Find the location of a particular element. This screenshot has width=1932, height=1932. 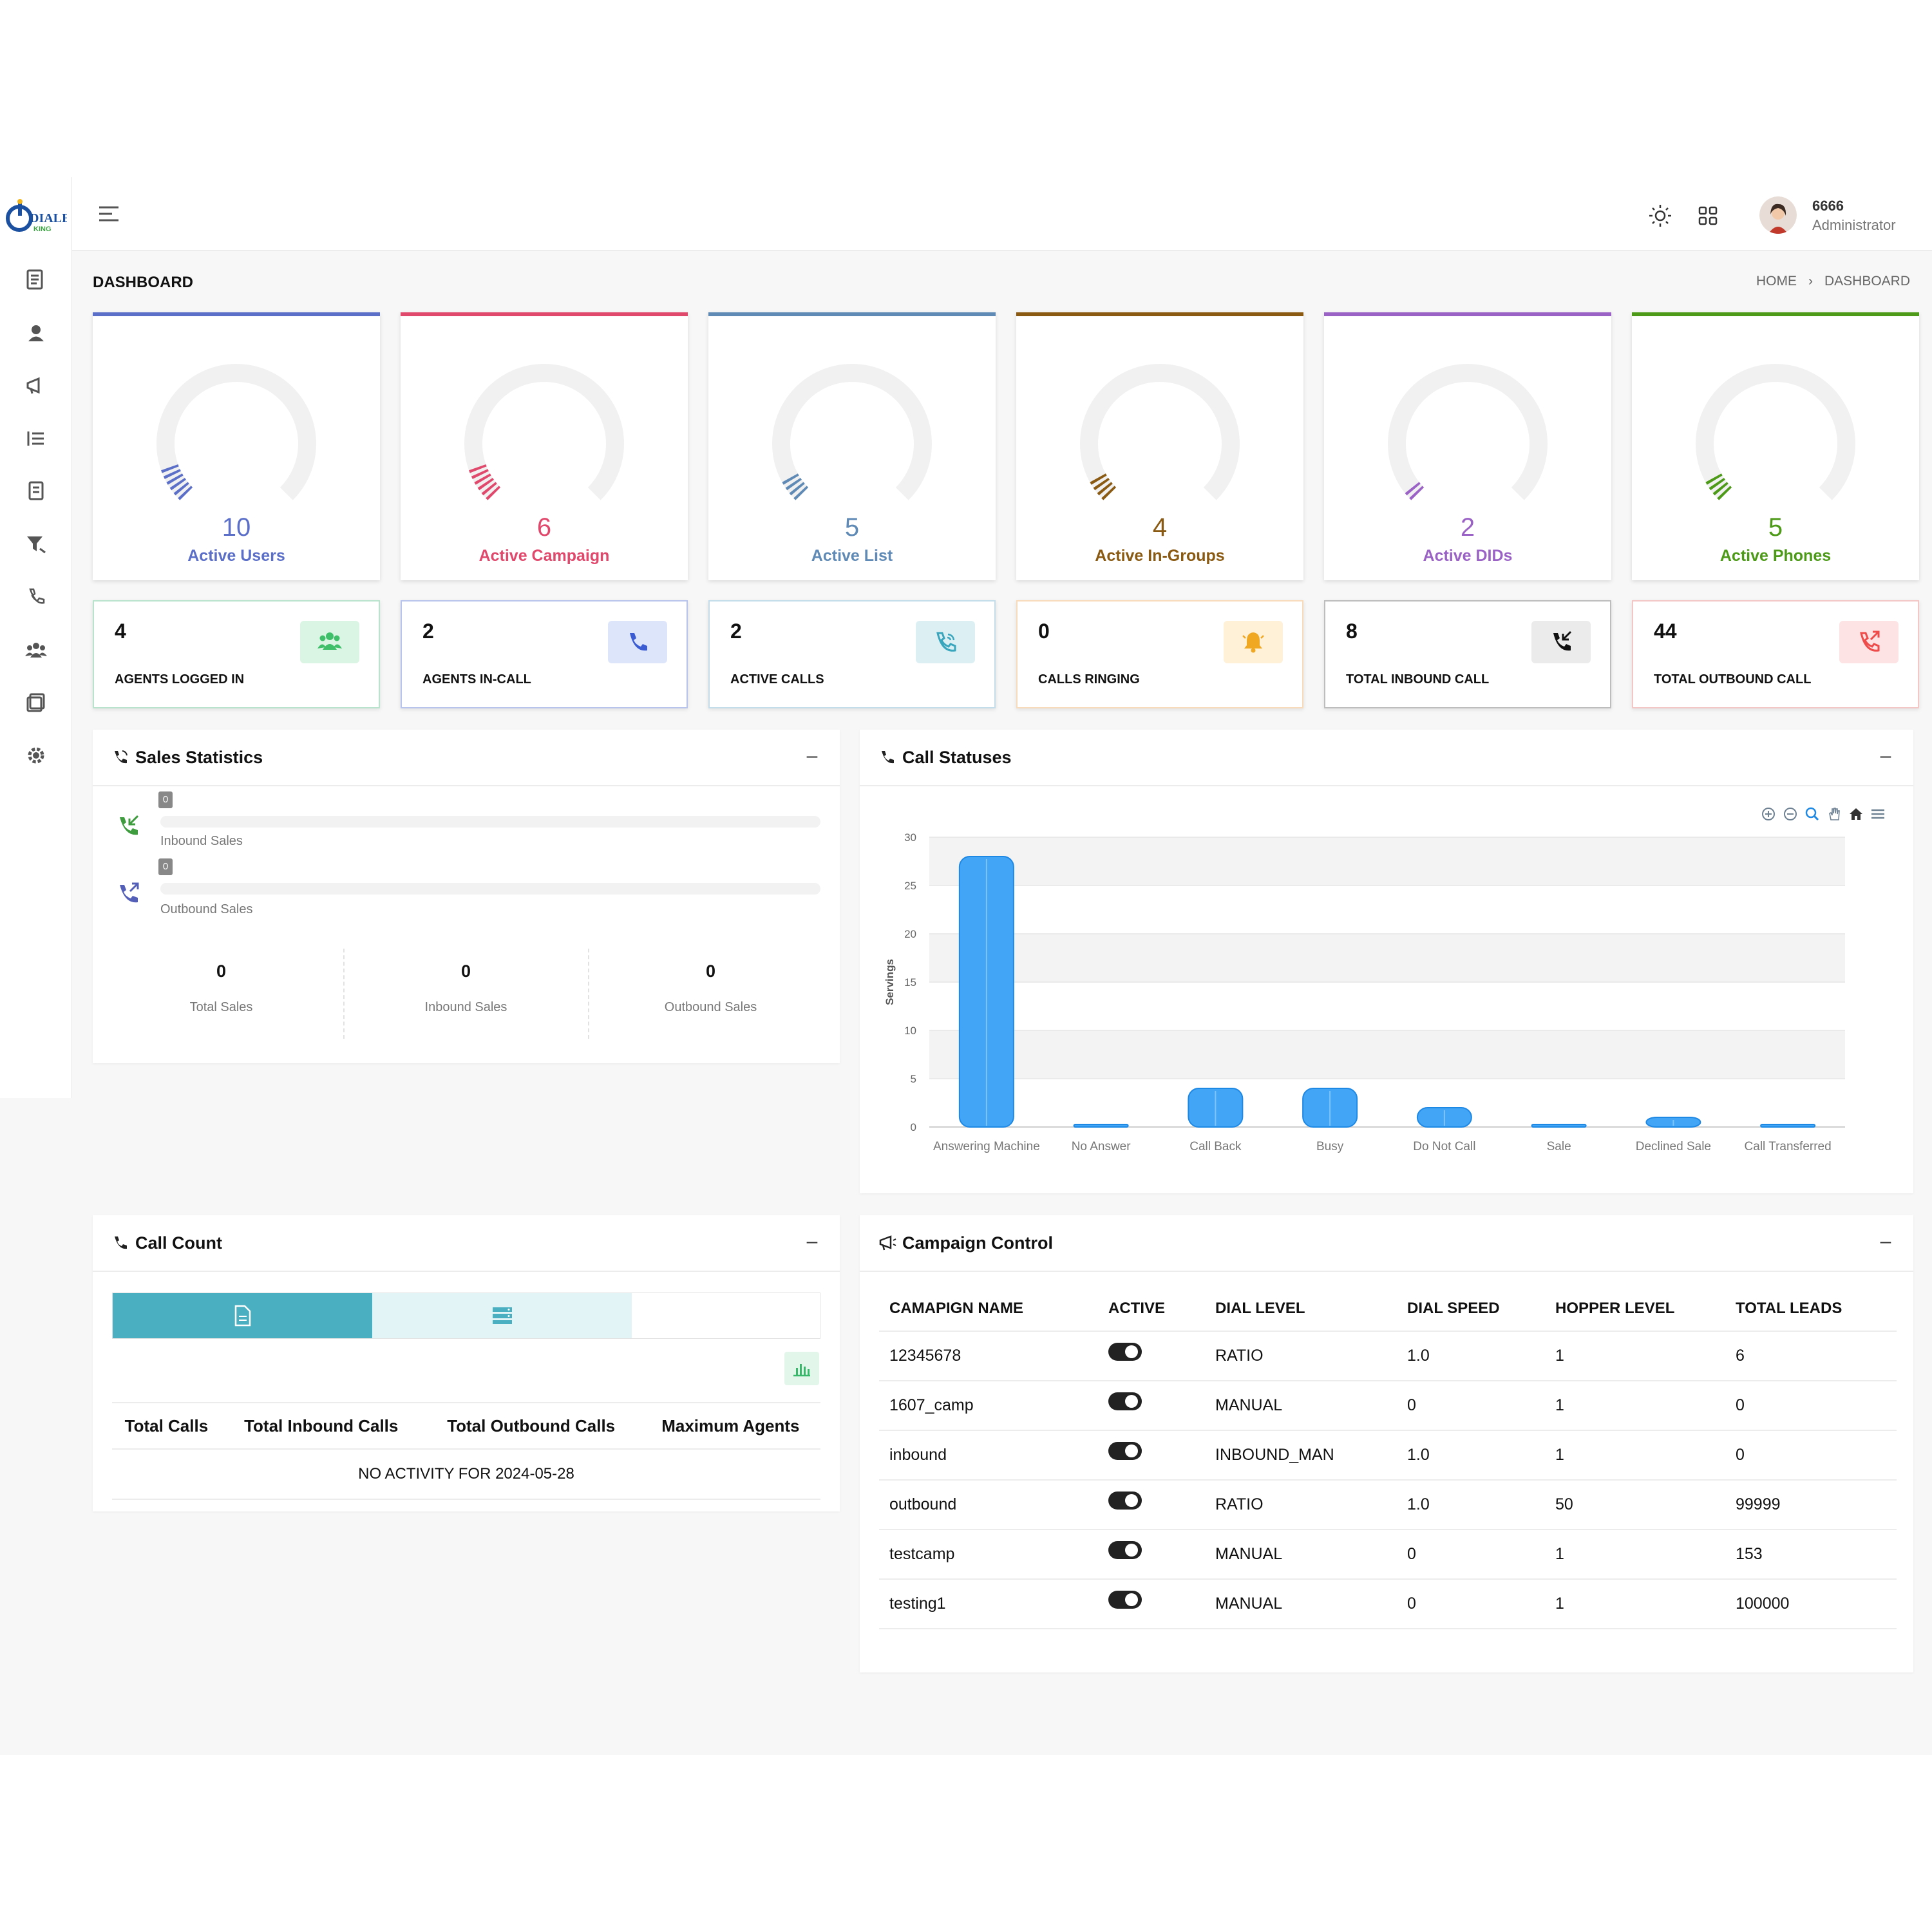

sun-icon is located at coordinates (1660, 216).